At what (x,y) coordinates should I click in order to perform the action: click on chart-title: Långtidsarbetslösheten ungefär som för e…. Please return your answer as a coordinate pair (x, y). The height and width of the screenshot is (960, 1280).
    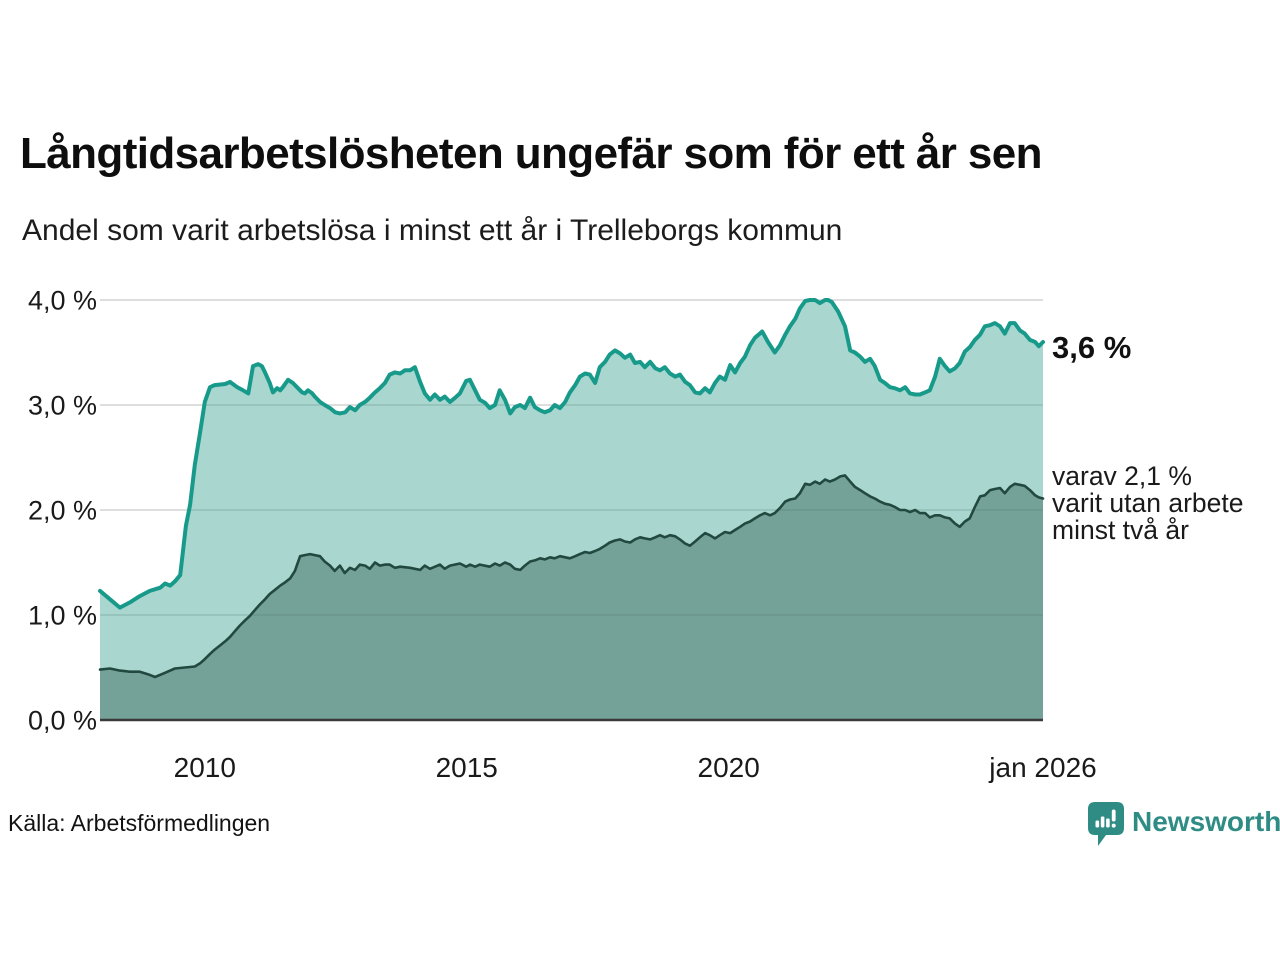
    Looking at the image, I should click on (531, 153).